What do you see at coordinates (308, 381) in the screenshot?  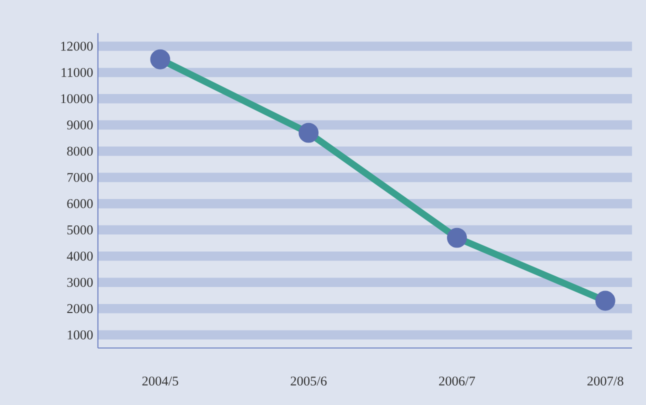 I see `x-tick-label: 2005/6` at bounding box center [308, 381].